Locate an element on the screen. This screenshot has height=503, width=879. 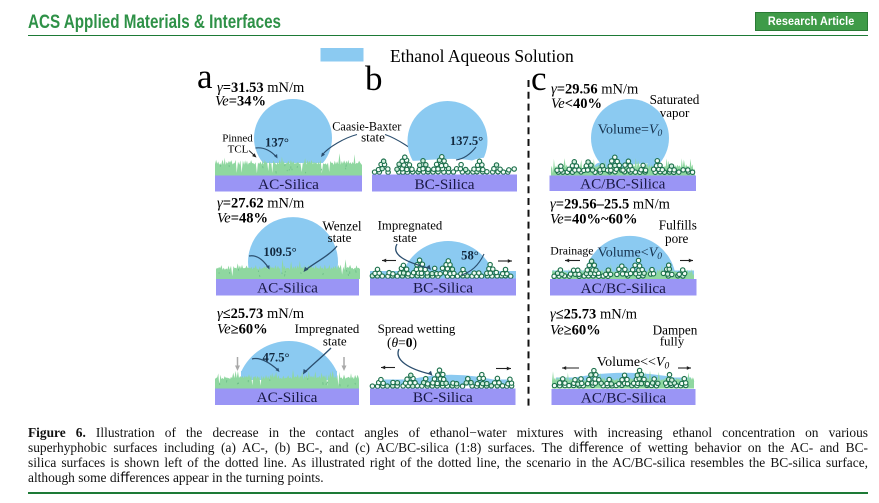
svg-text: Ve=48% is located at coordinates (242, 219).